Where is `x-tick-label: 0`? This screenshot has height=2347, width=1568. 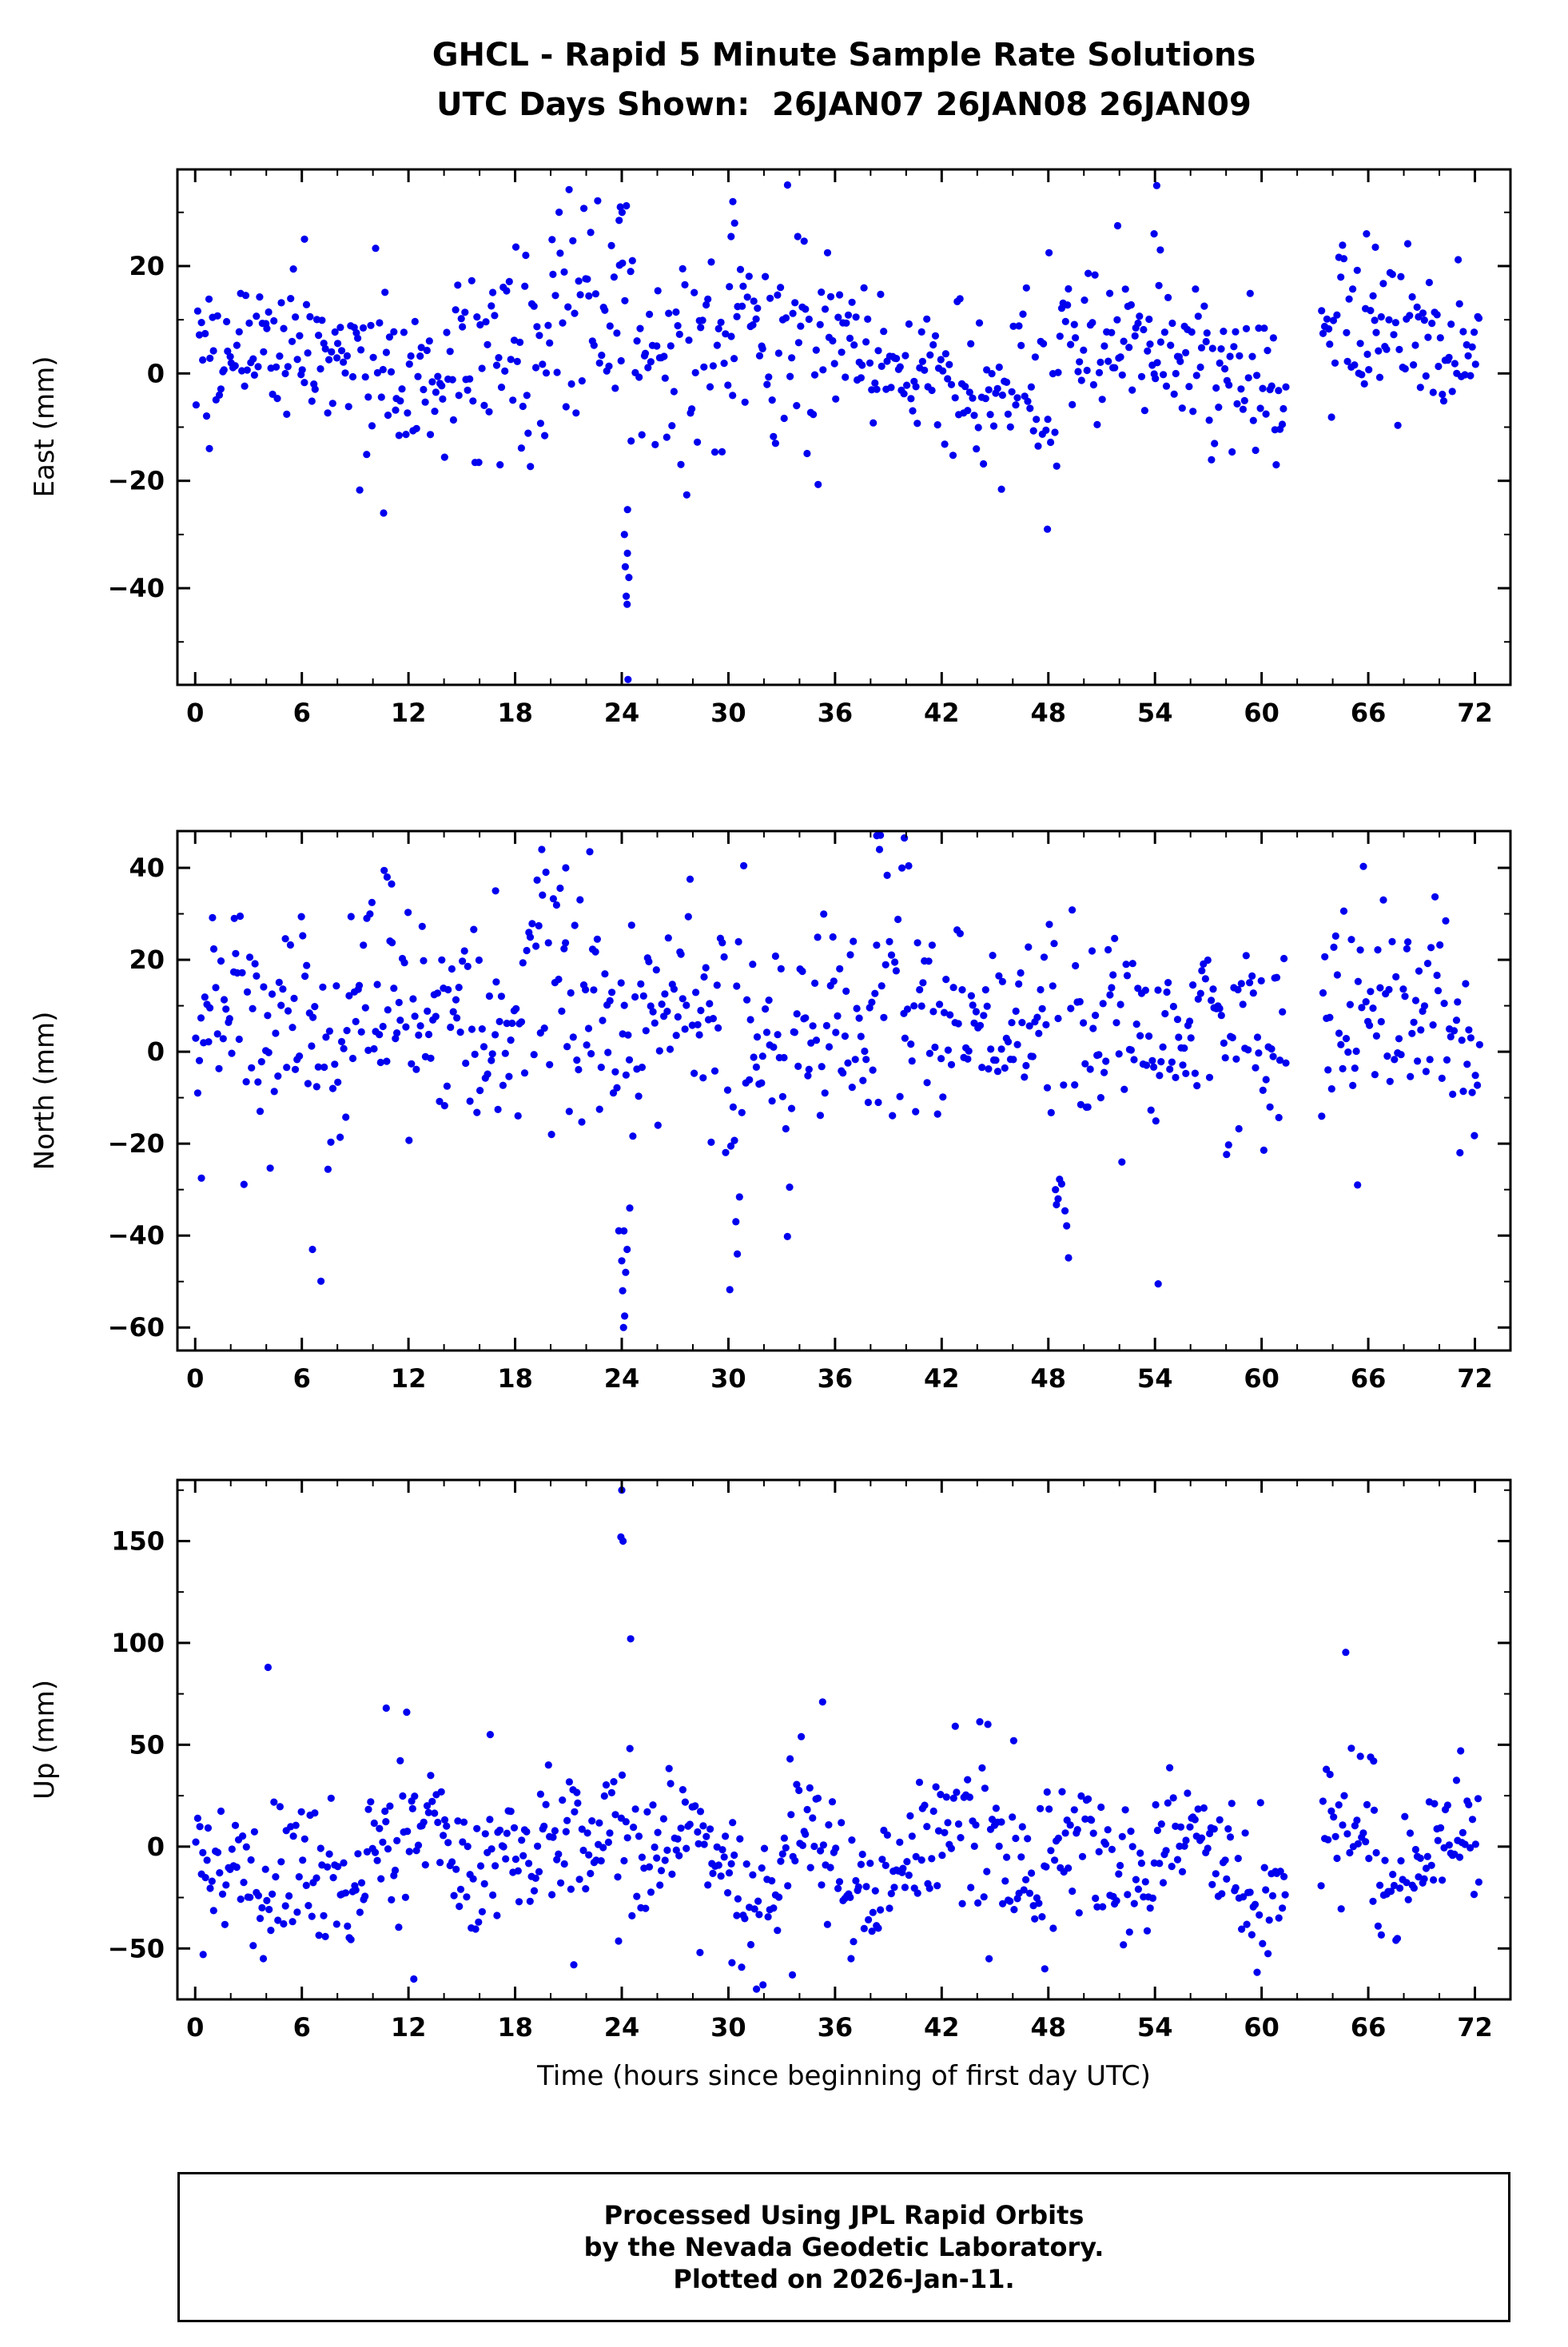 x-tick-label: 0 is located at coordinates (195, 713).